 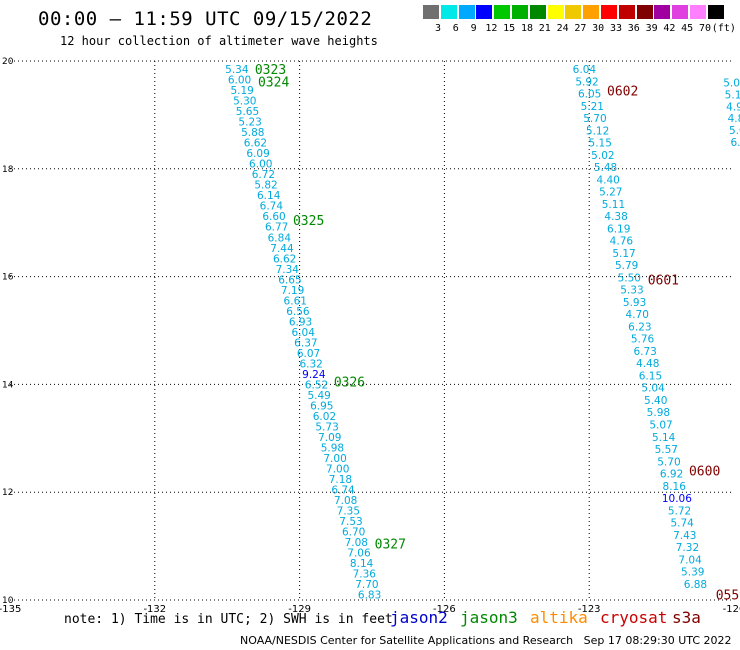 What do you see at coordinates (300, 322) in the screenshot?
I see `wave-height-value: 6.93` at bounding box center [300, 322].